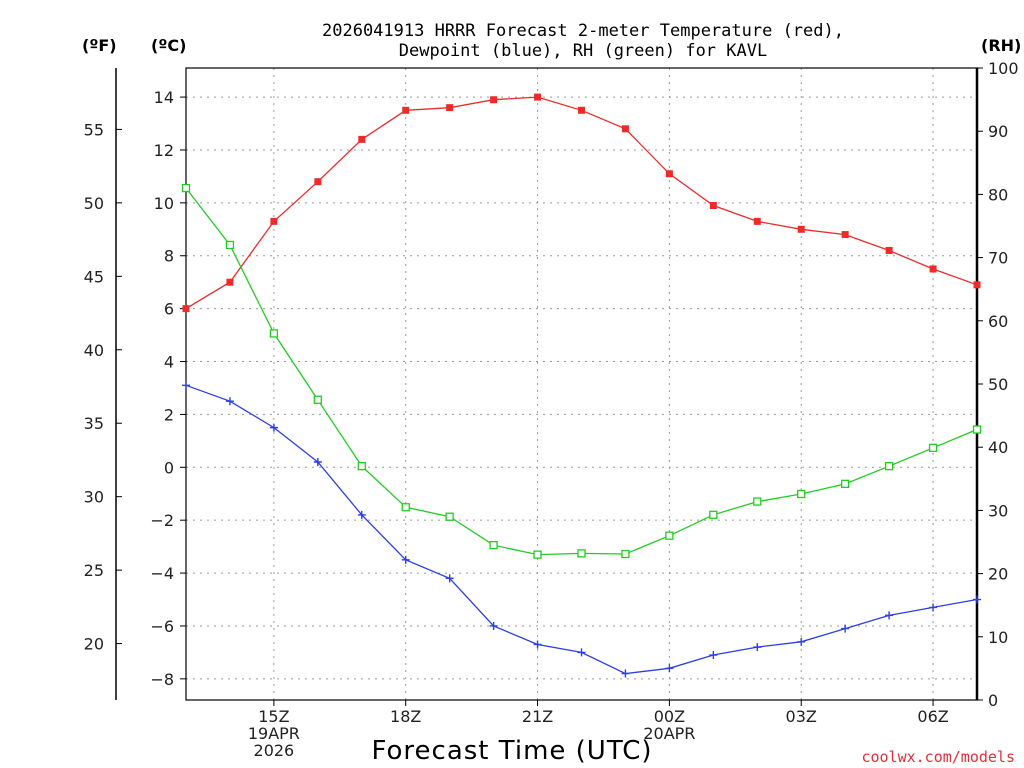 This screenshot has height=768, width=1024. Describe the element at coordinates (169, 362) in the screenshot. I see `celsius-tick-label: 4` at that location.